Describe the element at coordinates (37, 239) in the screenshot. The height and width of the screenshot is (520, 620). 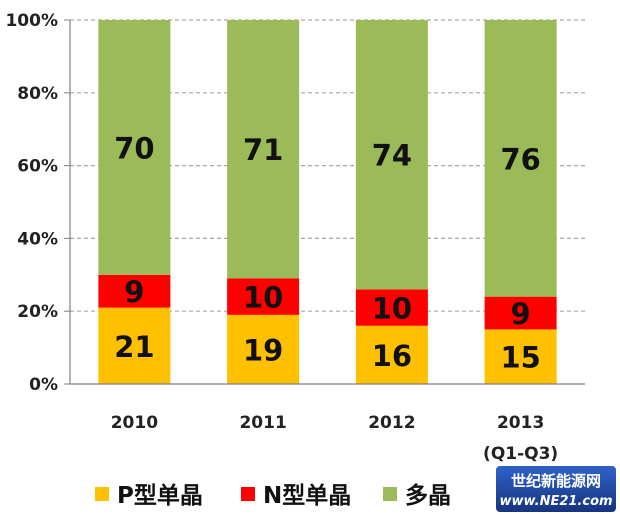
I see `y-tick-label: 40%` at that location.